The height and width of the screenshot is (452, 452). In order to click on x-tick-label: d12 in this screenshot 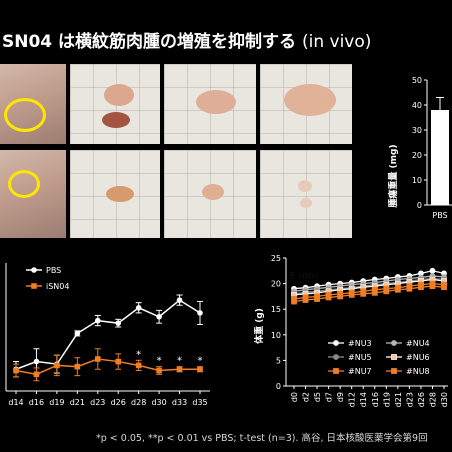, I will do `click(352, 399)`.